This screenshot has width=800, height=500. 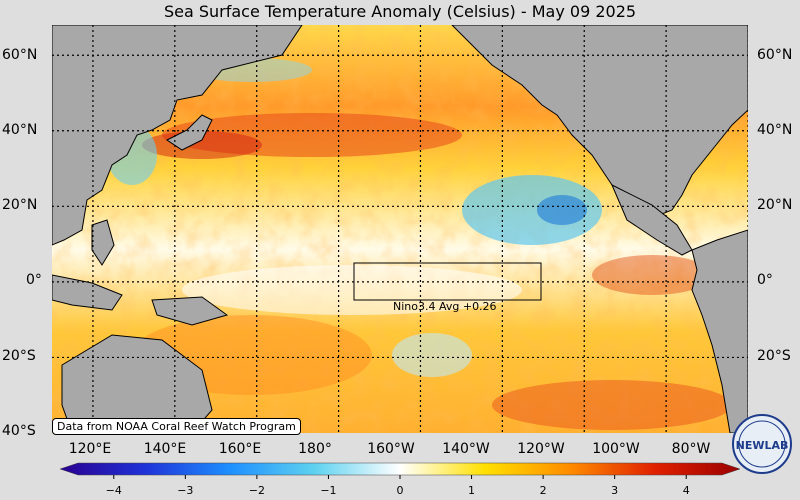 I want to click on lat-label-right-20n: 20°N, so click(x=775, y=205).